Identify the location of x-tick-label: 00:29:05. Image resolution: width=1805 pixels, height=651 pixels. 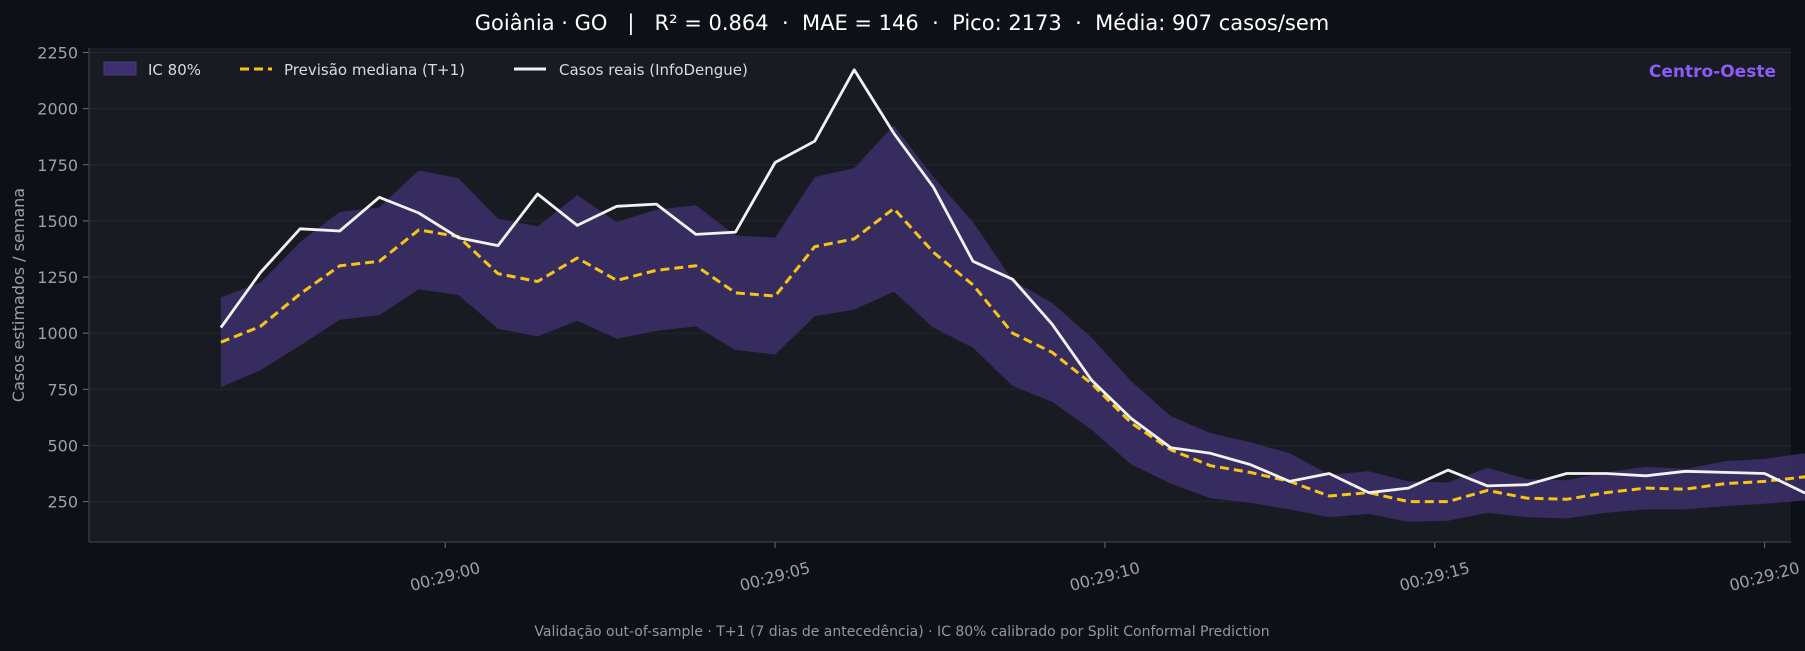
(775, 576).